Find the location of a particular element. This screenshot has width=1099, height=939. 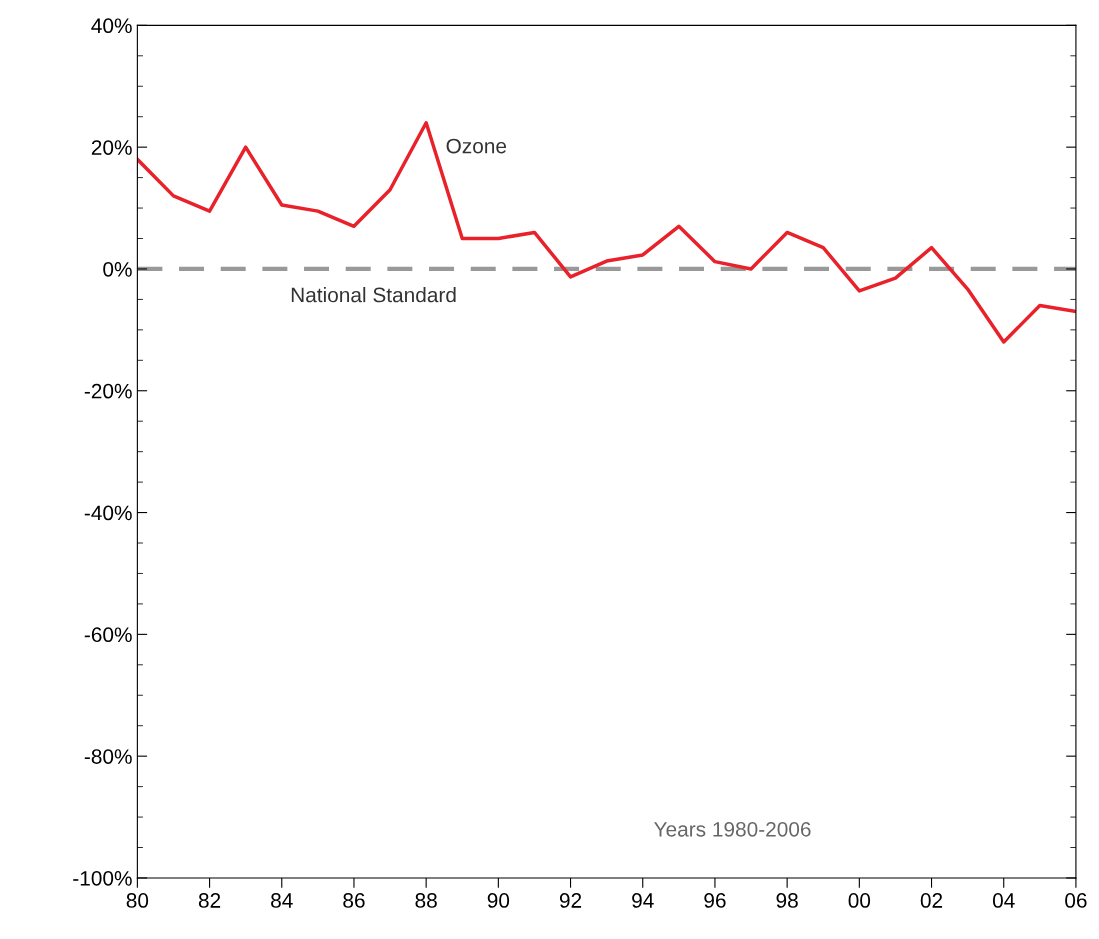

x-tick-label: 82 is located at coordinates (209, 900).